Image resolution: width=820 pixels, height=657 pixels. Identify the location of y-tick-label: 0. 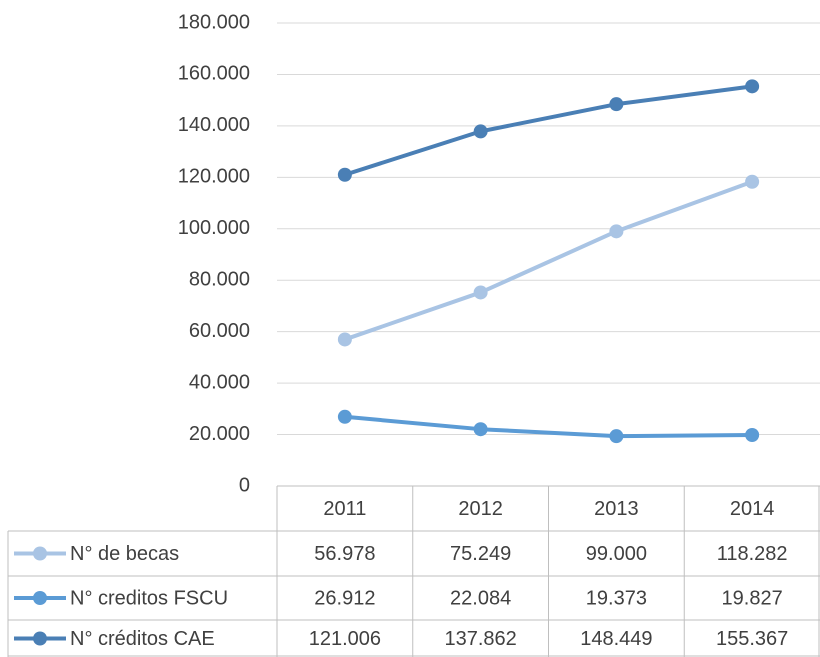
(244, 485).